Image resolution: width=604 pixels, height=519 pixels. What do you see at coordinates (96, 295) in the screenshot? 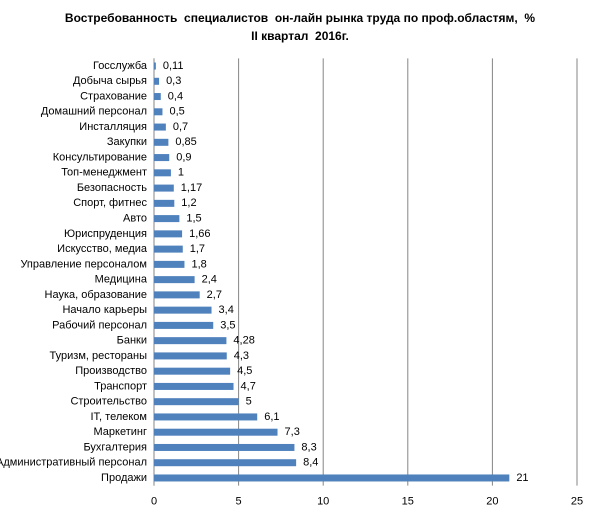
I see `y-tick-label: Наука, образование` at bounding box center [96, 295].